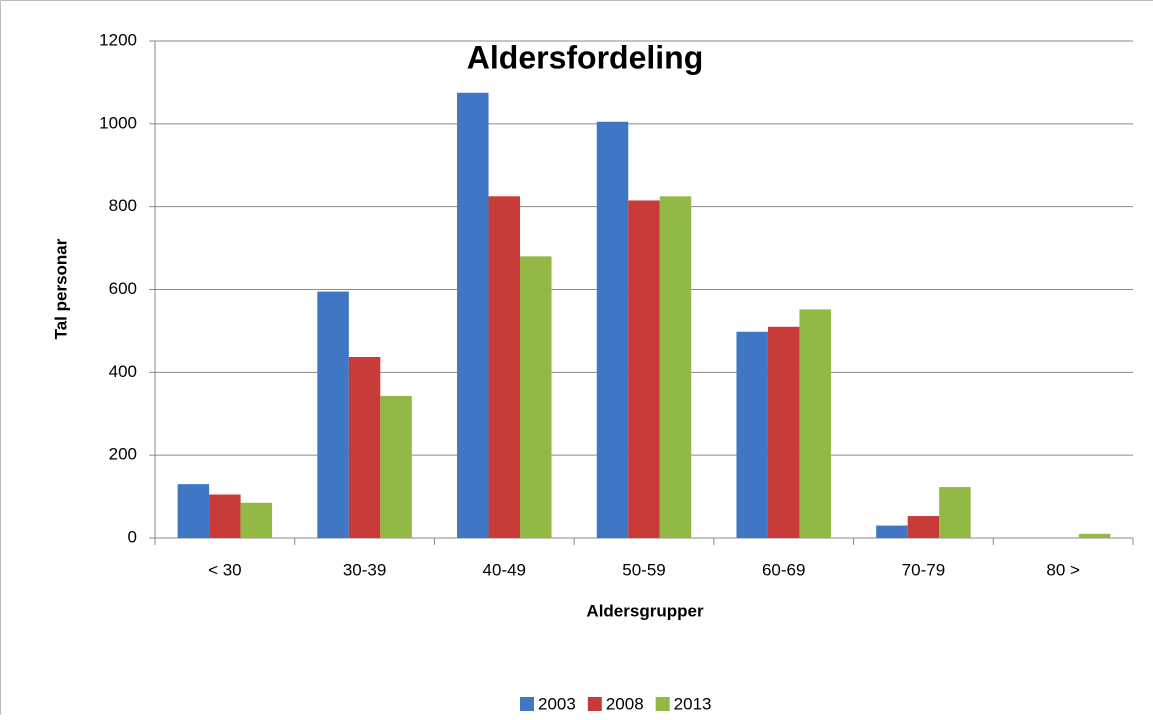 This screenshot has height=720, width=1153. Describe the element at coordinates (118, 39) in the screenshot. I see `y-tick-label: 1200` at that location.